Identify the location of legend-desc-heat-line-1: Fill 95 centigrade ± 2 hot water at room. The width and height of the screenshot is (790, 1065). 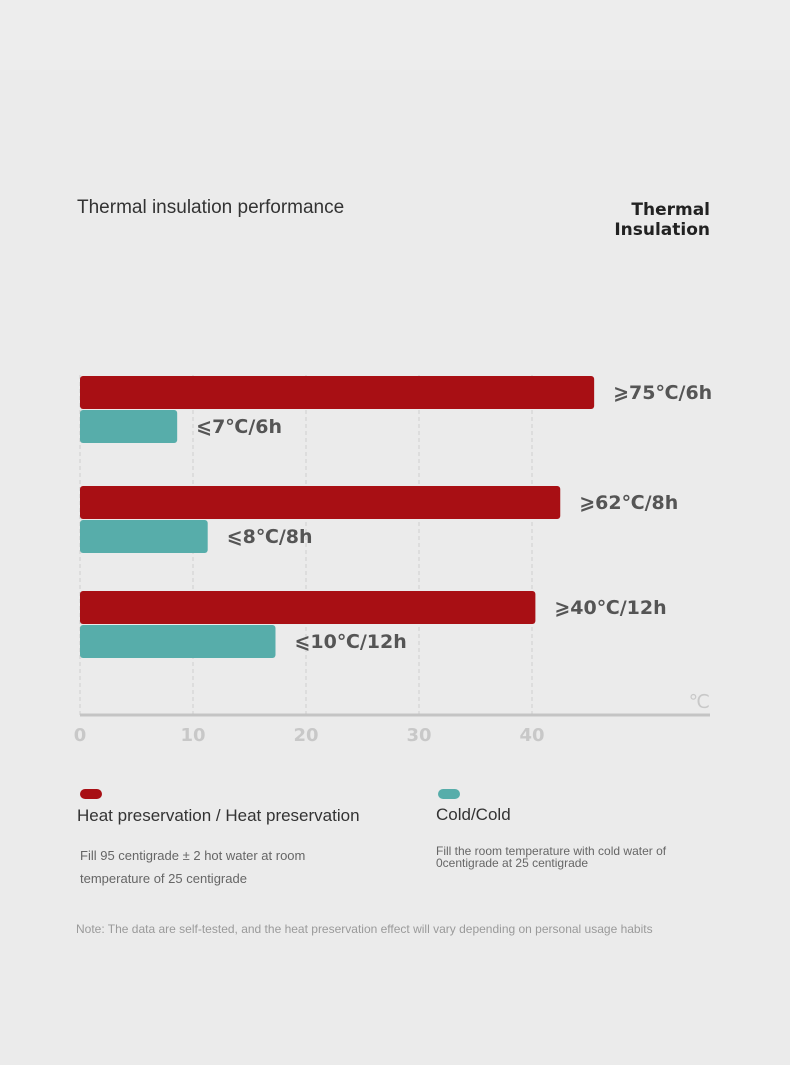
(193, 855).